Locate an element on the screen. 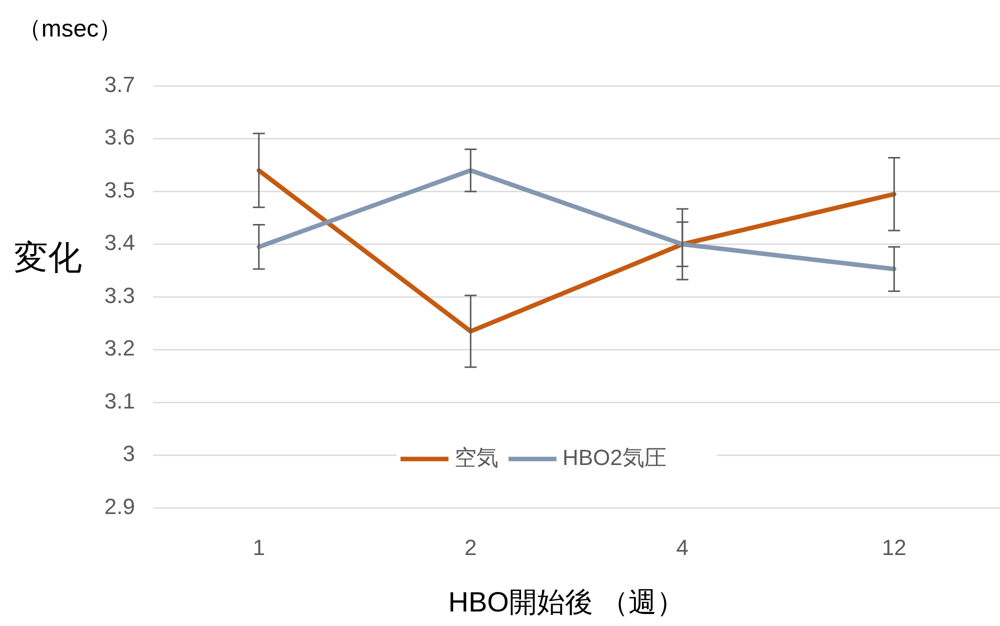 The height and width of the screenshot is (626, 1000). ytick: 3.3 is located at coordinates (119, 295).